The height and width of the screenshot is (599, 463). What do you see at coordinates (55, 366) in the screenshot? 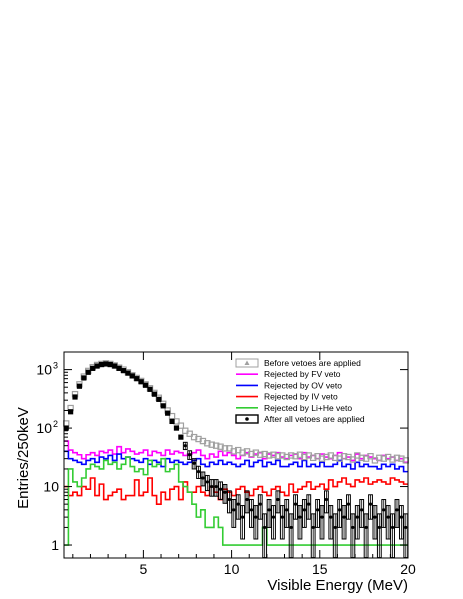
I see `y-tick-exp-3: 3` at bounding box center [55, 366].